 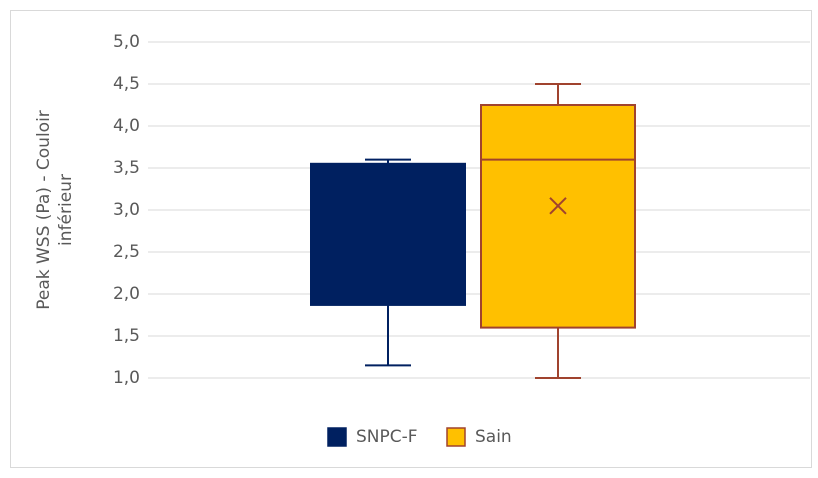 What do you see at coordinates (126, 294) in the screenshot?
I see `y-tick-label: 2,0` at bounding box center [126, 294].